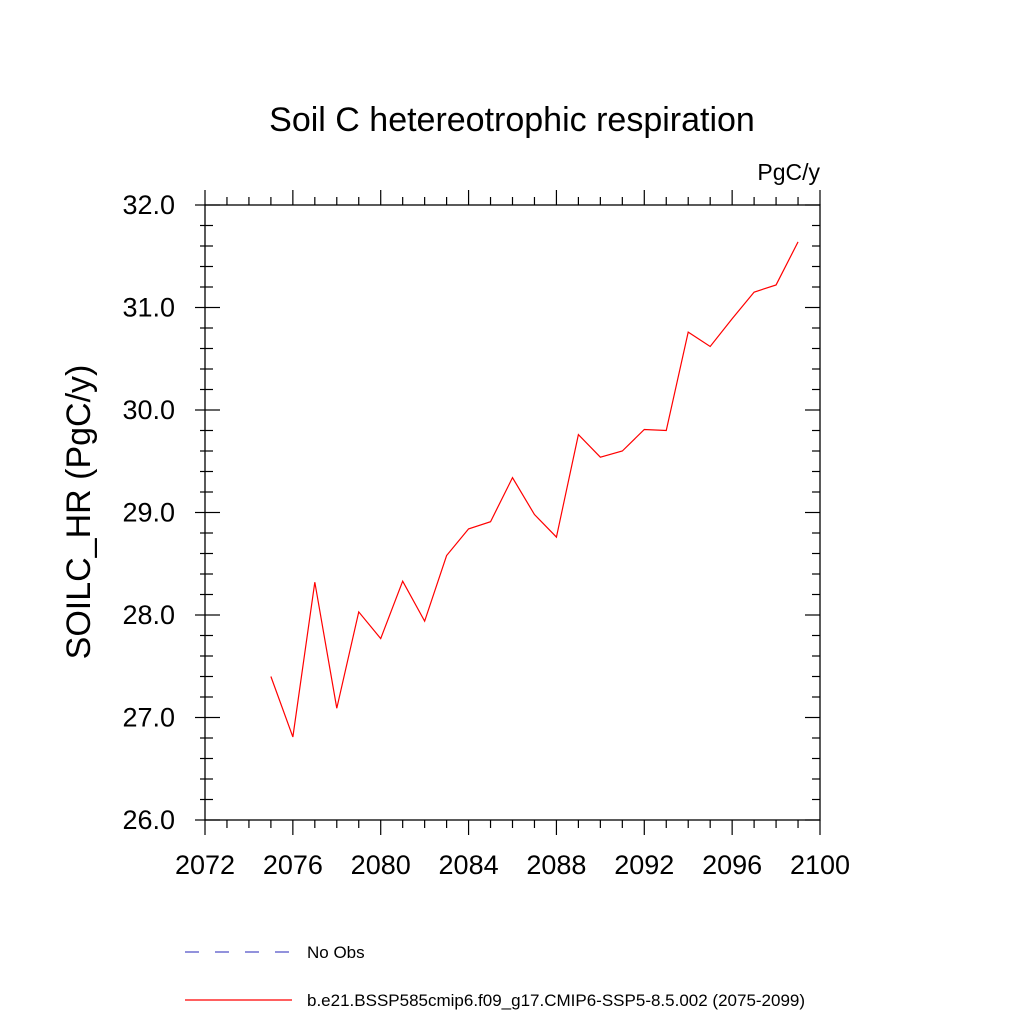 Image resolution: width=1024 pixels, height=1024 pixels. Describe the element at coordinates (820, 865) in the screenshot. I see `x-tick-label: 2100` at that location.